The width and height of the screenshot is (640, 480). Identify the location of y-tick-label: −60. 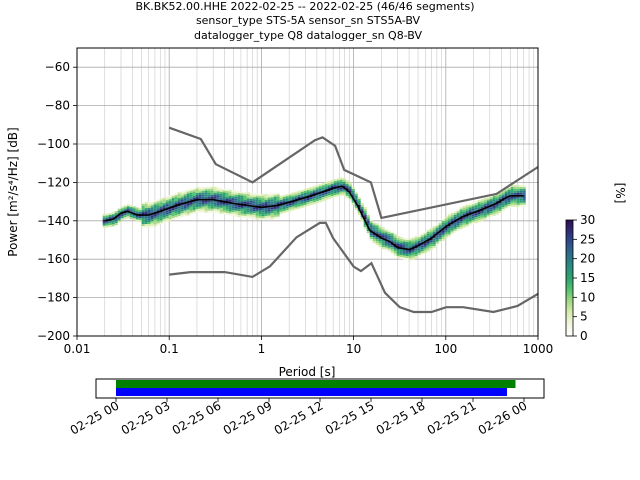
(57, 67).